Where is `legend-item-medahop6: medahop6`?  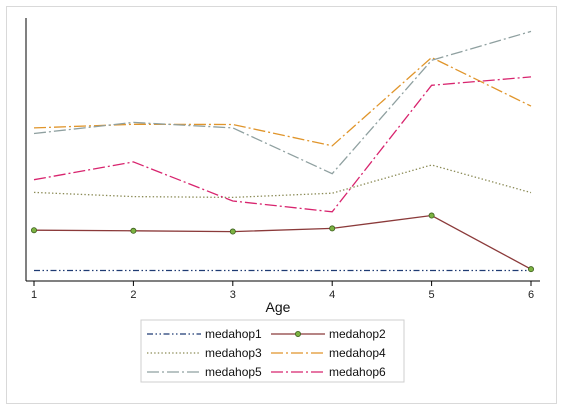 legend-item-medahop6: medahop6 is located at coordinates (328, 372).